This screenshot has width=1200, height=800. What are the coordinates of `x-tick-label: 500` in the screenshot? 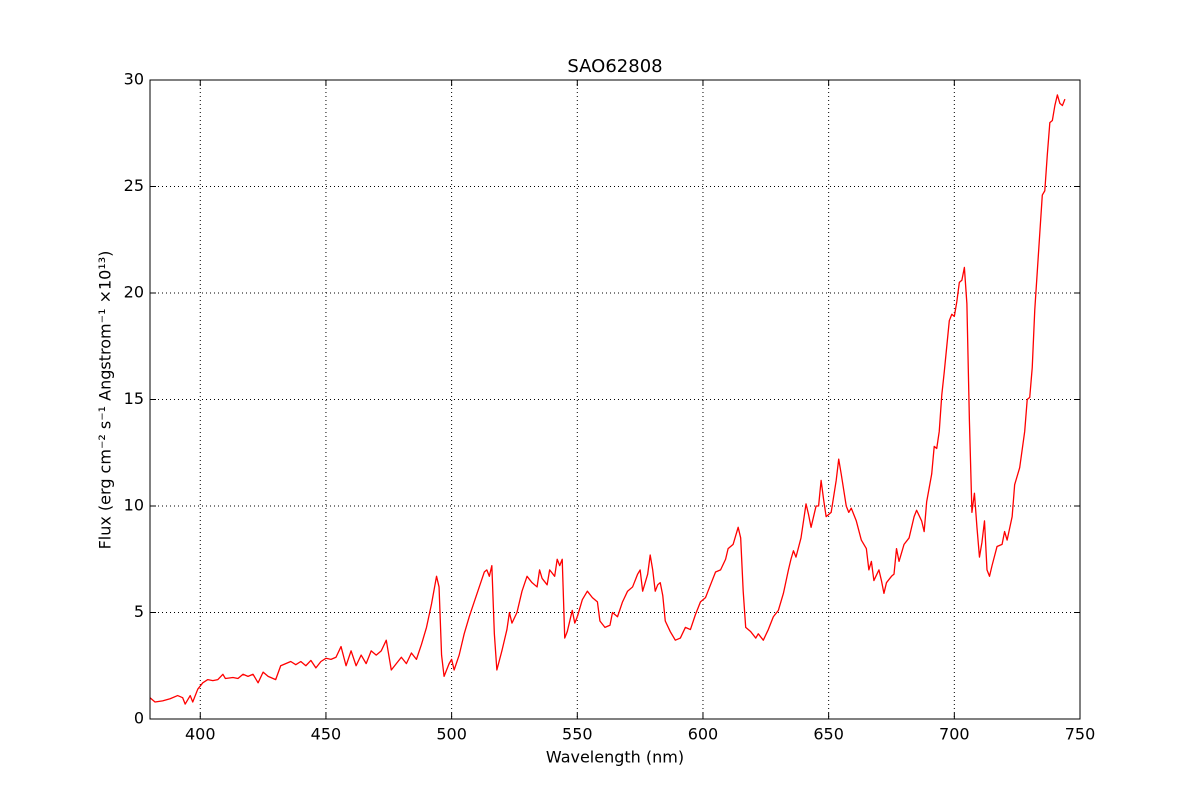 It's located at (451, 734).